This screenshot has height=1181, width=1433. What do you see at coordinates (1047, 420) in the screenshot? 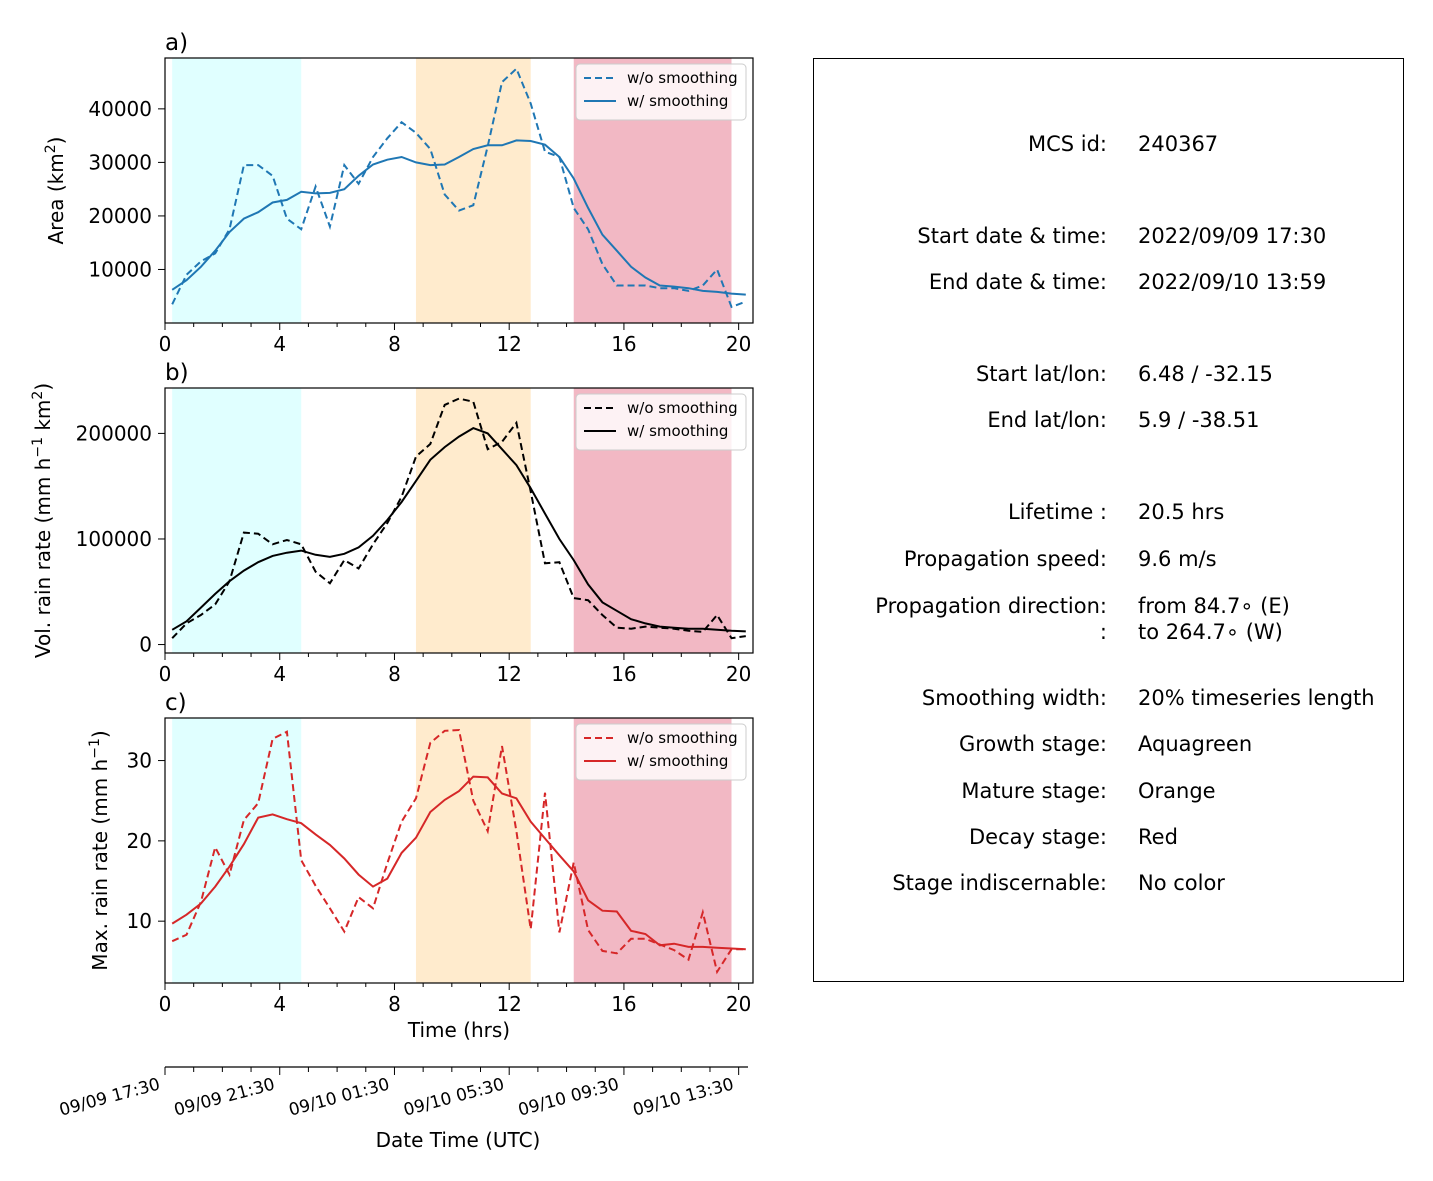
I see `info-label: End lat/lon:` at bounding box center [1047, 420].